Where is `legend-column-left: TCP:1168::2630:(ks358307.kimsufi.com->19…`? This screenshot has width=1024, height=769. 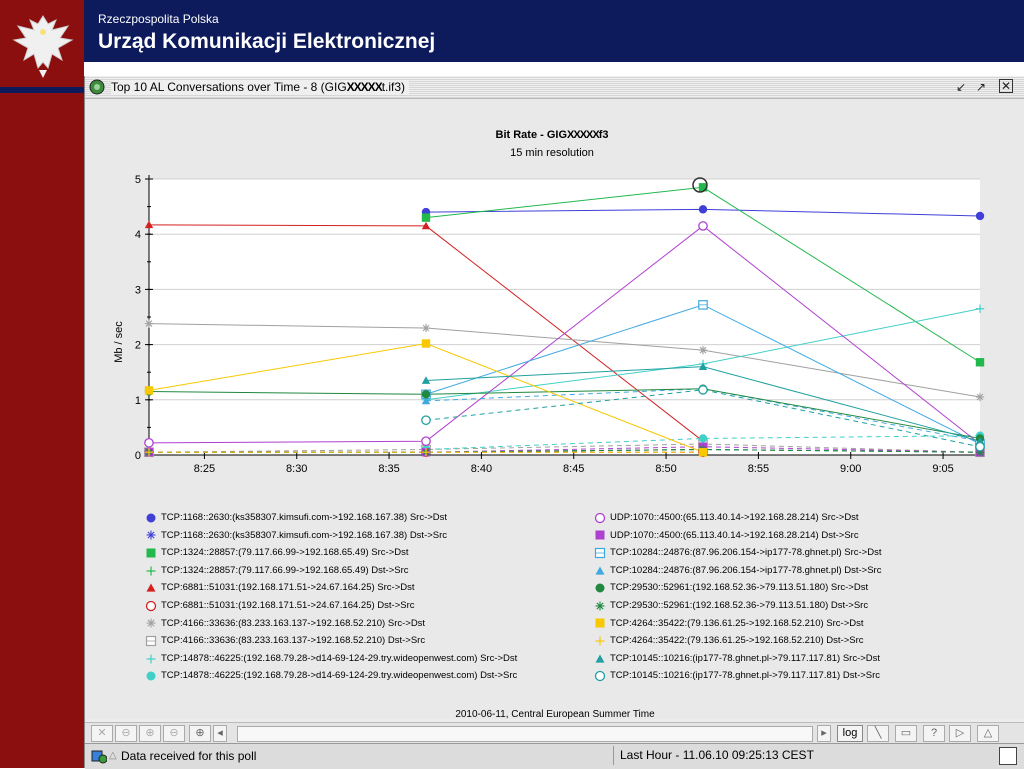 legend-column-left: TCP:1168::2630:(ks358307.kimsufi.com->19… is located at coordinates (331, 597).